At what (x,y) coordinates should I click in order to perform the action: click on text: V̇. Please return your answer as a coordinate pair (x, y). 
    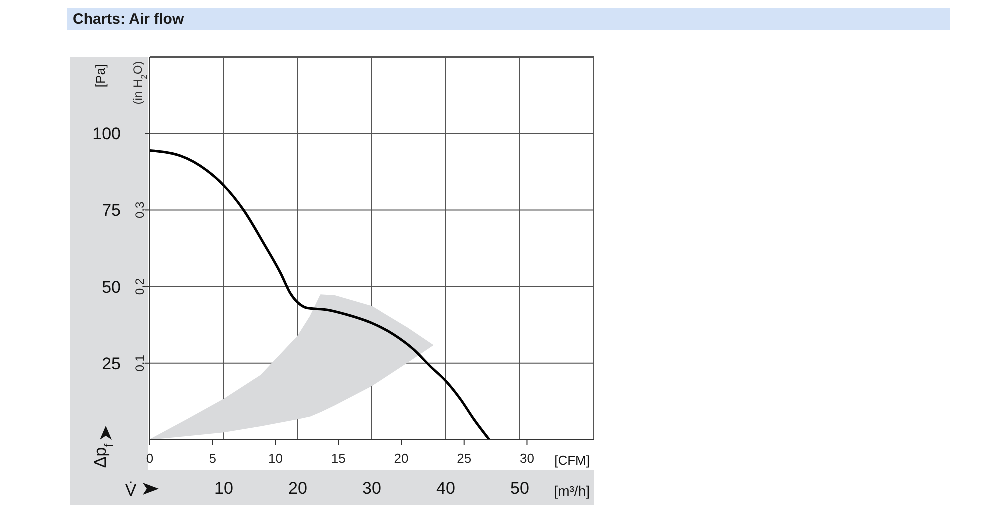
    Looking at the image, I should click on (131, 490).